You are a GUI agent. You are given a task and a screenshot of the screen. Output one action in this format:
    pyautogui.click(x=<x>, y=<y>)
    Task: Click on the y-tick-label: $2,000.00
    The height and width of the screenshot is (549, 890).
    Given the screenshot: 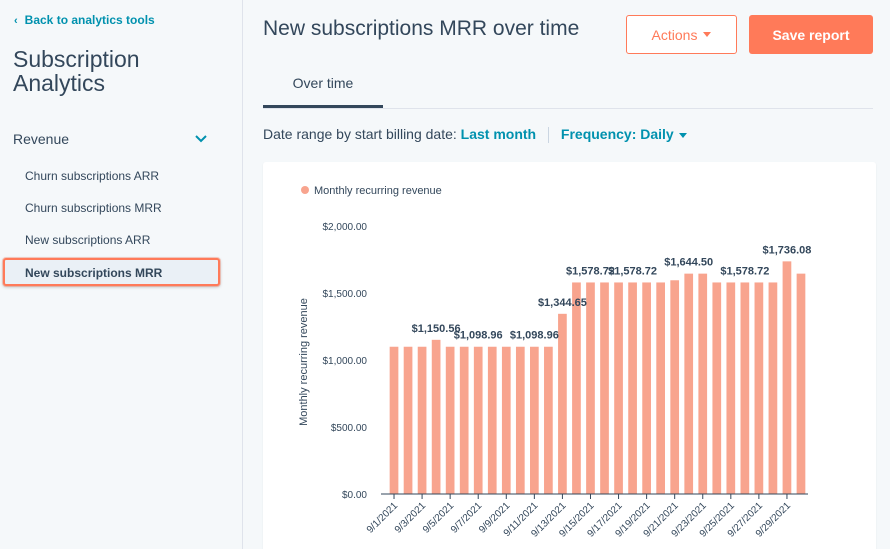 What is the action you would take?
    pyautogui.click(x=345, y=227)
    